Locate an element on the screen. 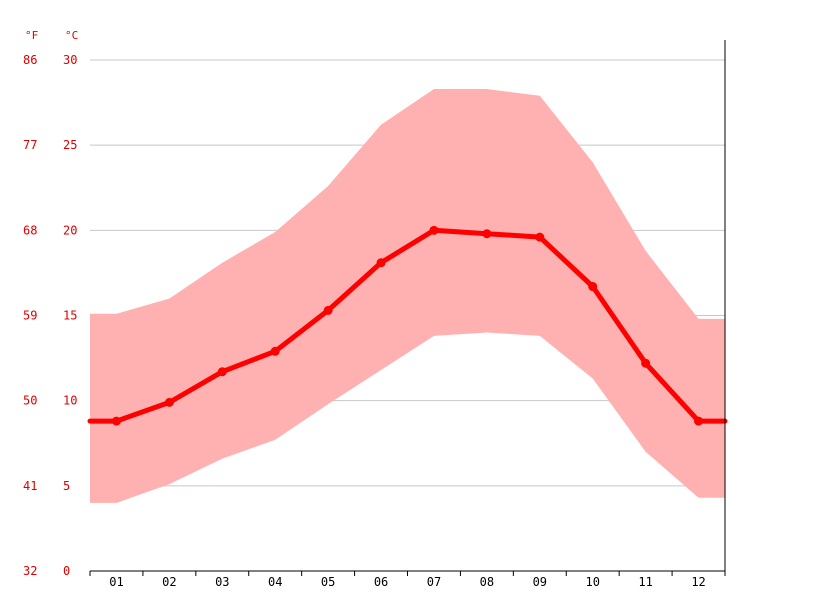  y-tick-label-f: 59 is located at coordinates (30, 316).